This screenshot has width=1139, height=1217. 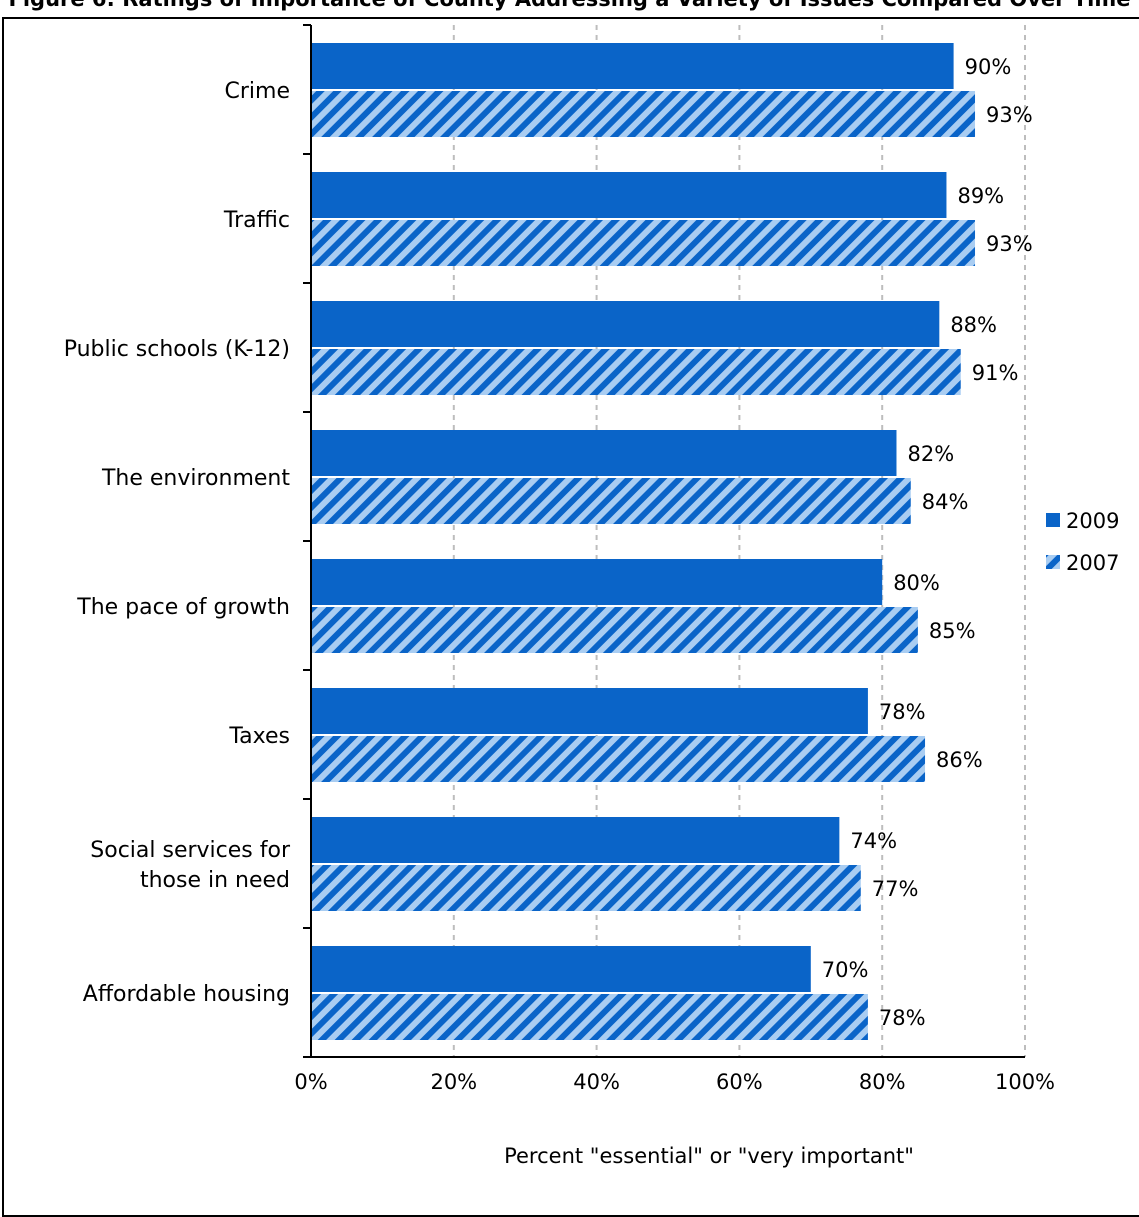 I want to click on legend-label-2009: 2009, so click(x=1092, y=521).